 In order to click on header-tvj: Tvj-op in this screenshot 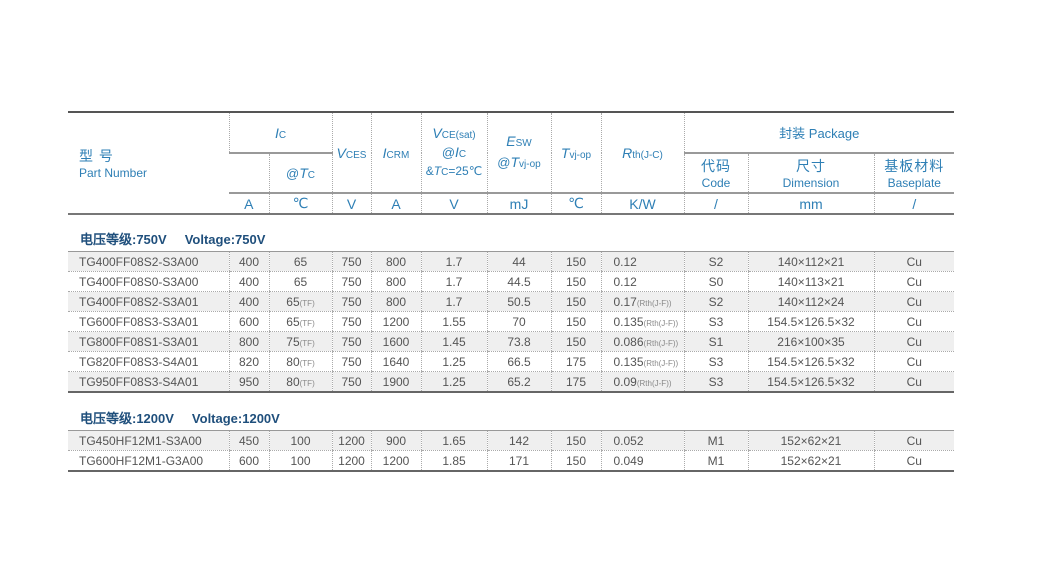, I will do `click(575, 152)`.